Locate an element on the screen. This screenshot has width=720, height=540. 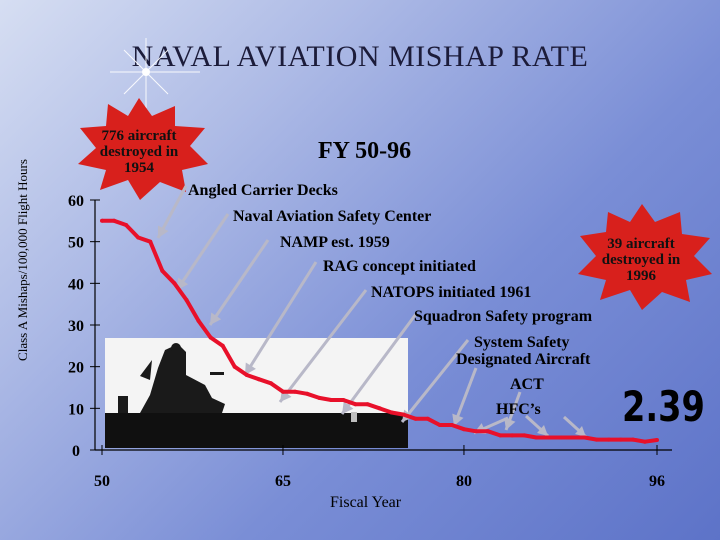
annotation-system-safety: System Safety is located at coordinates (522, 342).